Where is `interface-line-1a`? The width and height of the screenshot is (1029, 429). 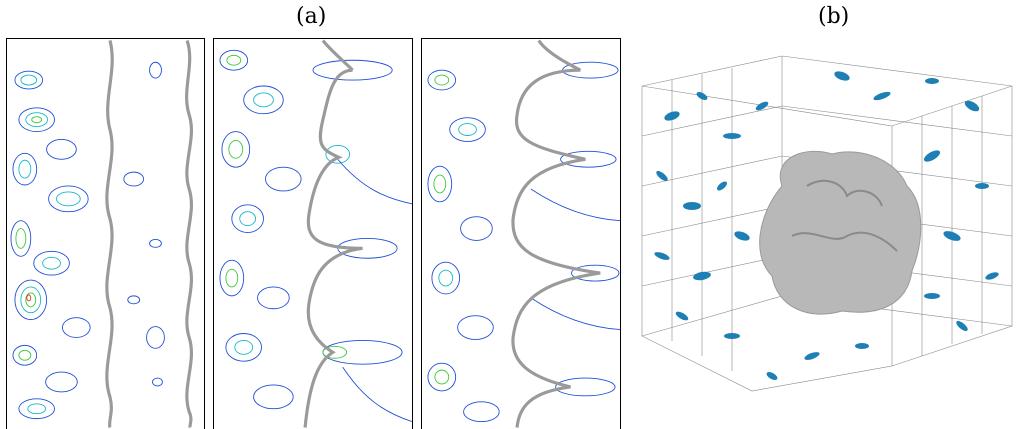 interface-line-1a is located at coordinates (109, 234).